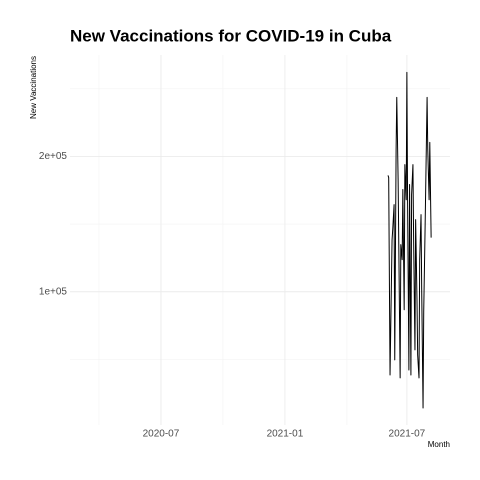 The width and height of the screenshot is (480, 480). I want to click on x-axis-title: Month, so click(439, 444).